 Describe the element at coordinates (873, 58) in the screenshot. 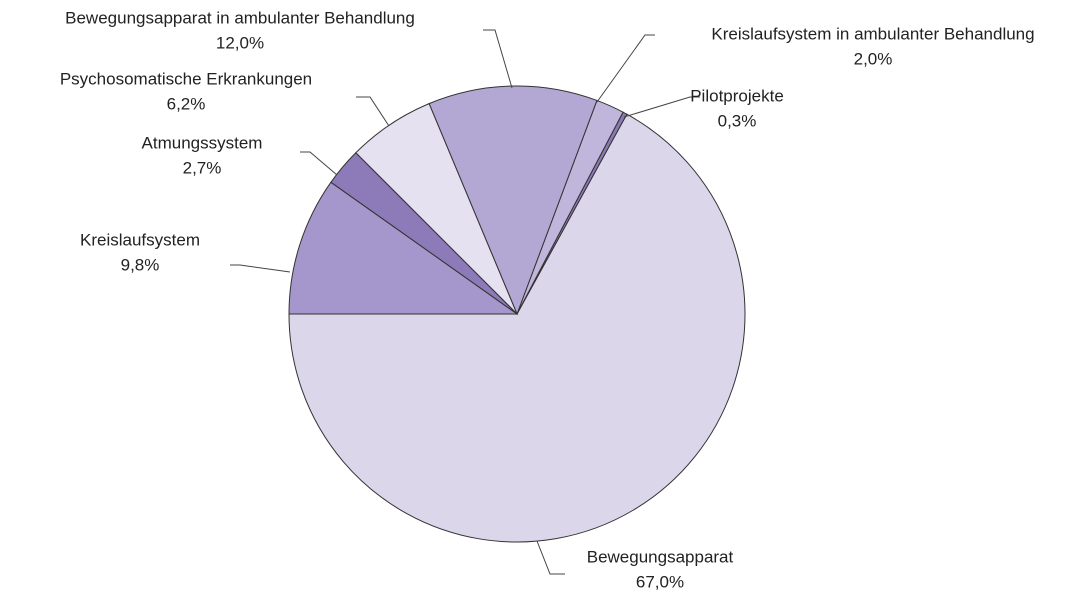

I see `value-label: 2,0%` at that location.